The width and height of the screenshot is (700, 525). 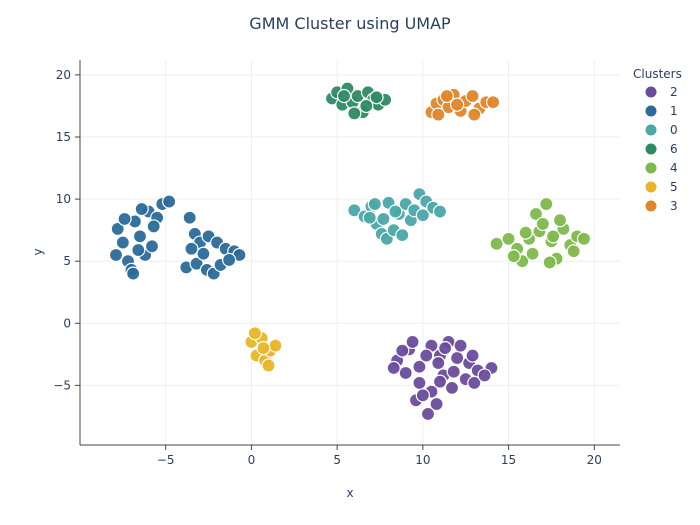 I want to click on legend-item-1: 1, so click(x=661, y=111).